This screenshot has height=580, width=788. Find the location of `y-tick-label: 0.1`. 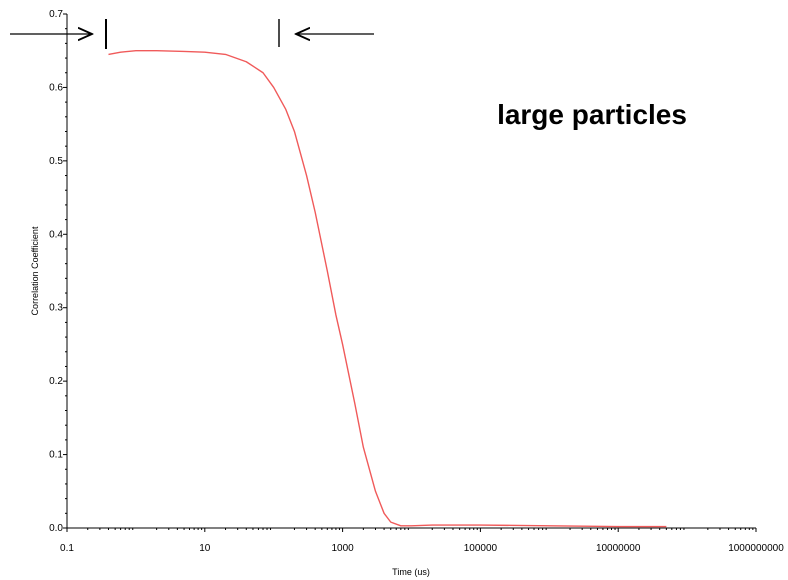

y-tick-label: 0.1 is located at coordinates (56, 455).